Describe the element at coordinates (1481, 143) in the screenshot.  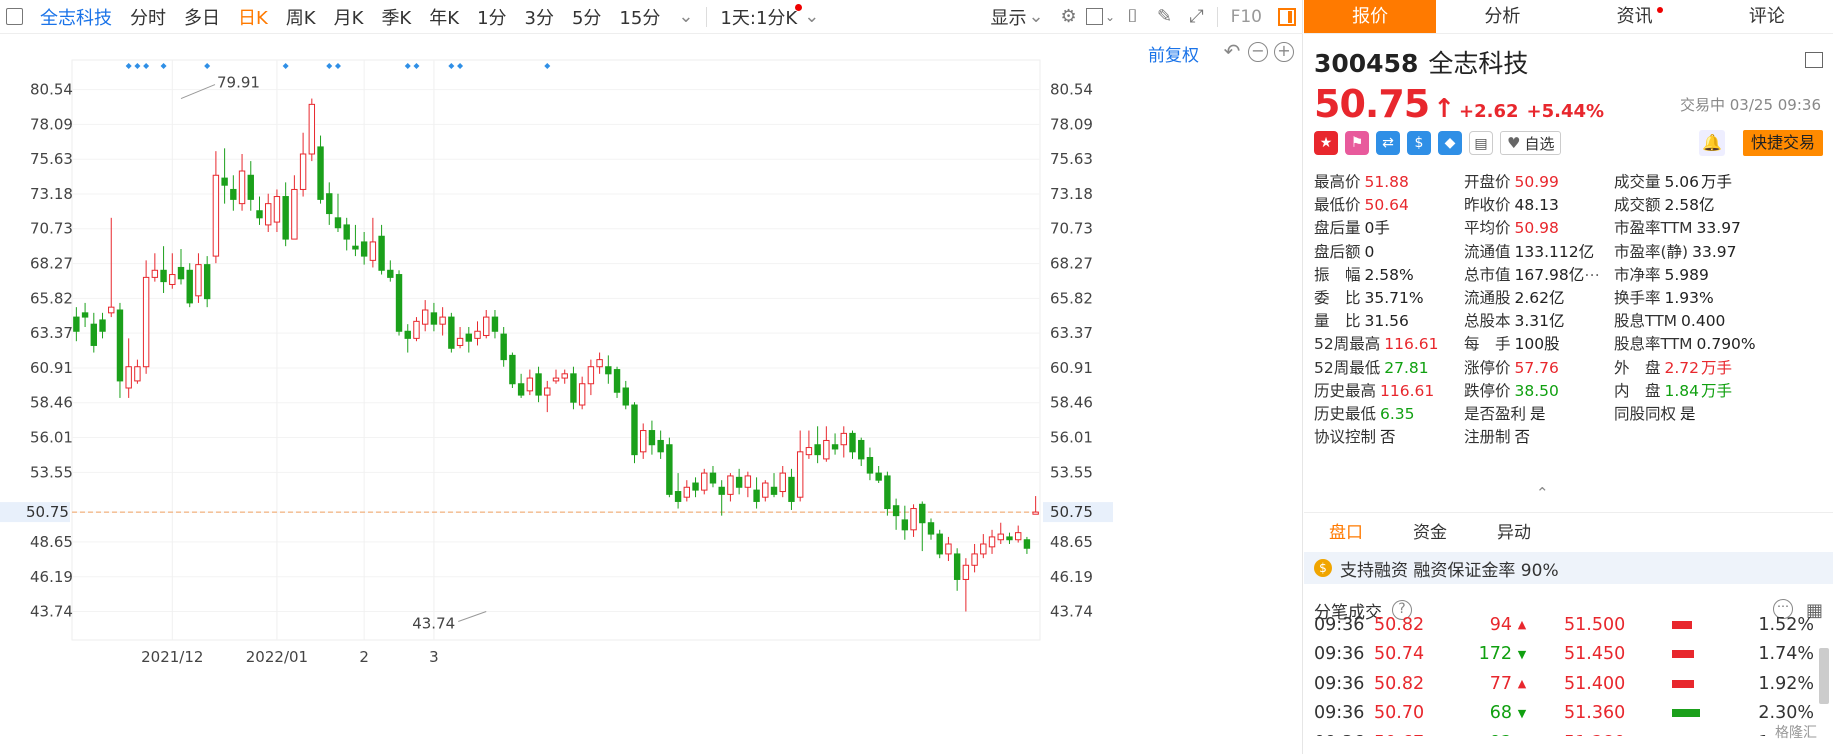
I see `book-icon: ▤` at that location.